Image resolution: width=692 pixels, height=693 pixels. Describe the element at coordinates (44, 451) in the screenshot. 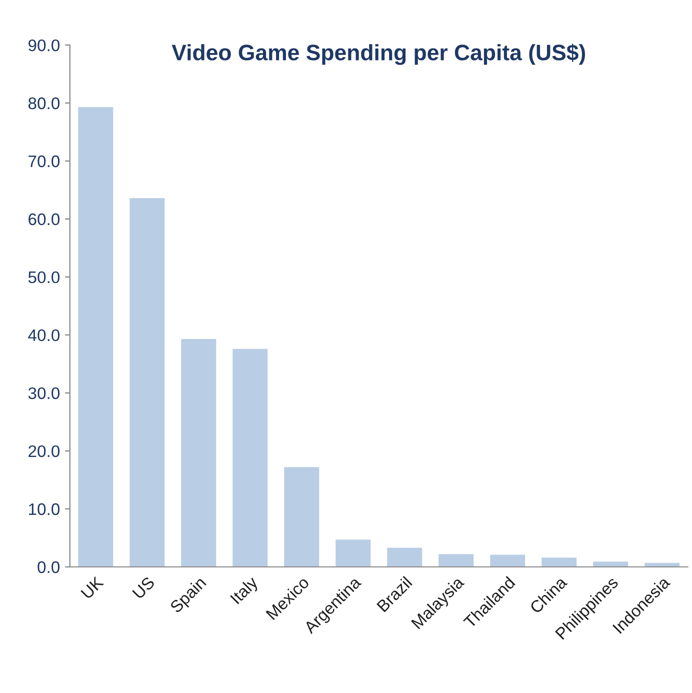

I see `y-tick-label: 20.0` at that location.